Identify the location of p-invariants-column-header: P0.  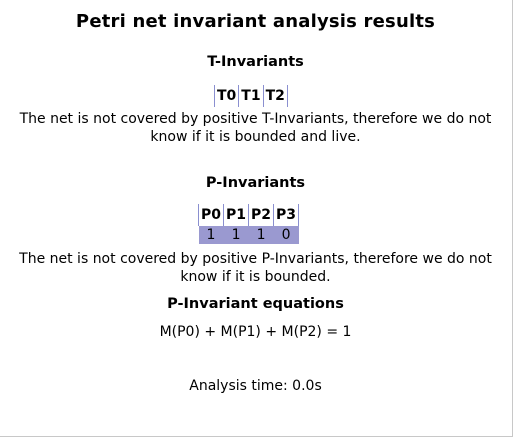
(211, 215).